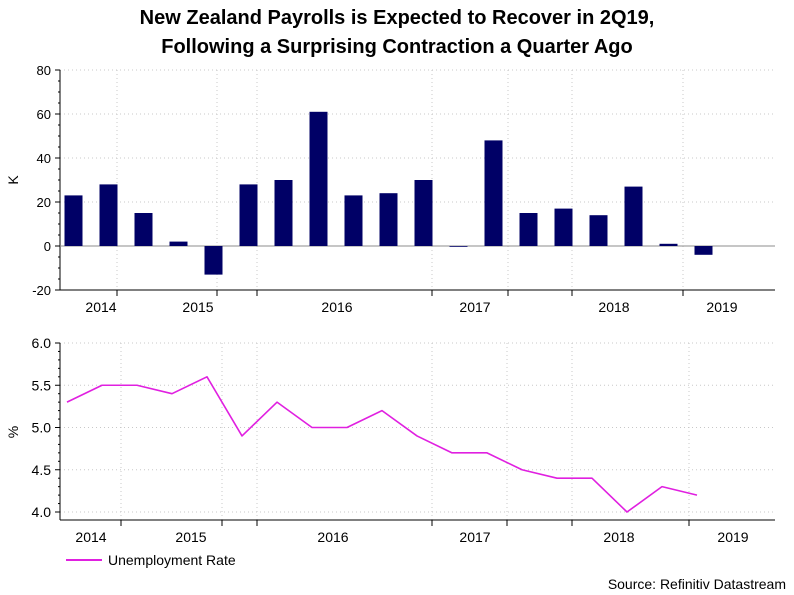 This screenshot has height=595, width=794. What do you see at coordinates (84, 560) in the screenshot?
I see `legend-line-swatch` at bounding box center [84, 560].